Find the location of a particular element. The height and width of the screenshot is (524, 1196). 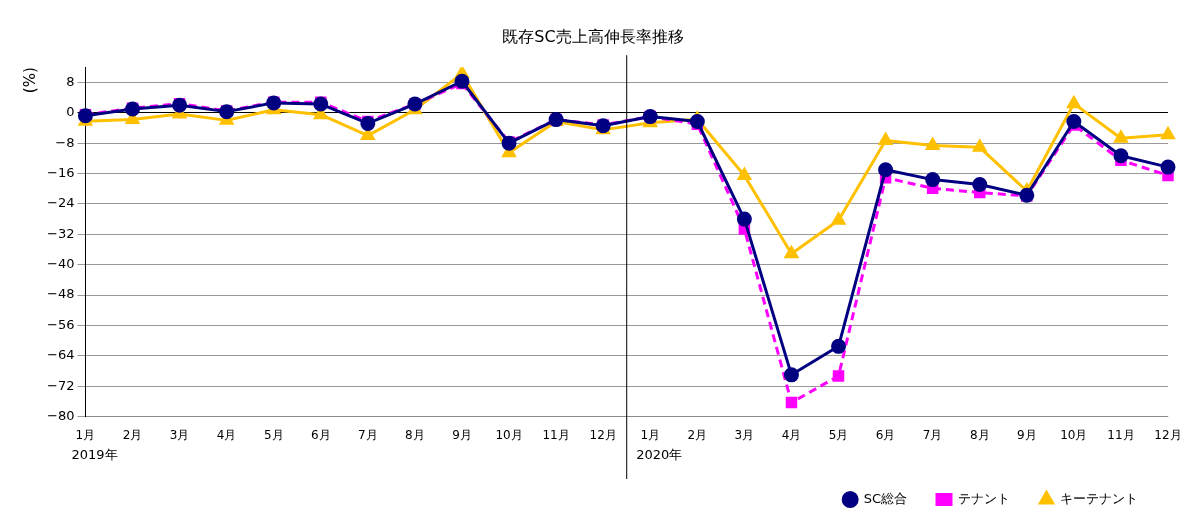

y-tick-label: 8 is located at coordinates (70, 81).